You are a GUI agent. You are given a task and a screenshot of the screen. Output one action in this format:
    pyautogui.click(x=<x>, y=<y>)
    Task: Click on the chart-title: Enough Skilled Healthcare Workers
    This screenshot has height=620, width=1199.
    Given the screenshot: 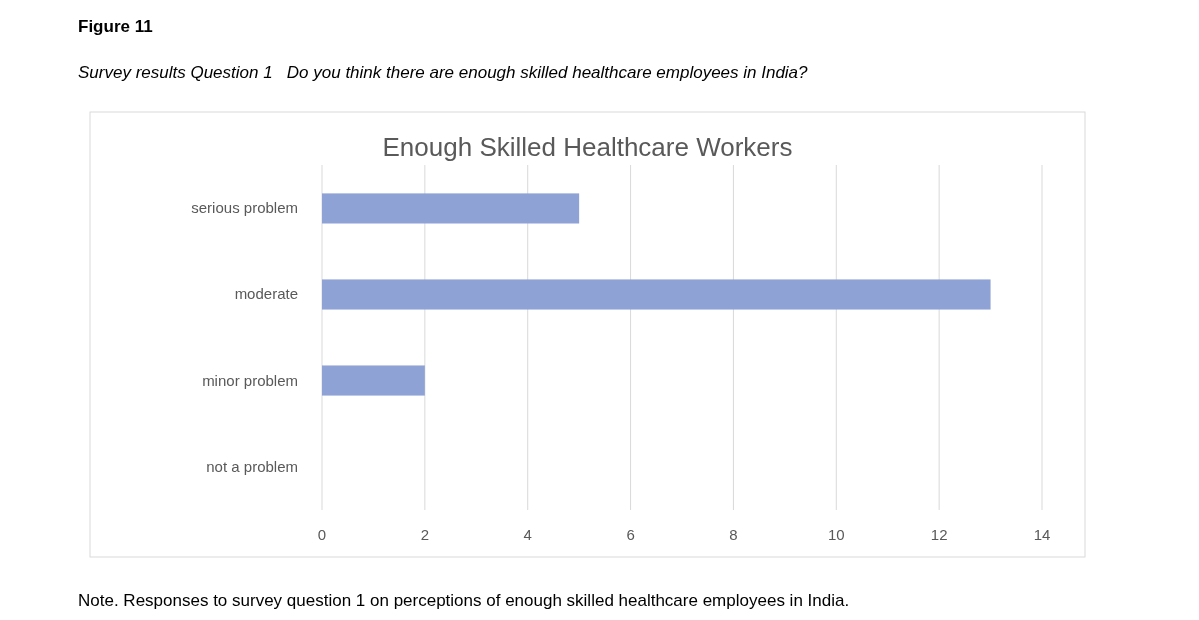 What is the action you would take?
    pyautogui.click(x=587, y=147)
    